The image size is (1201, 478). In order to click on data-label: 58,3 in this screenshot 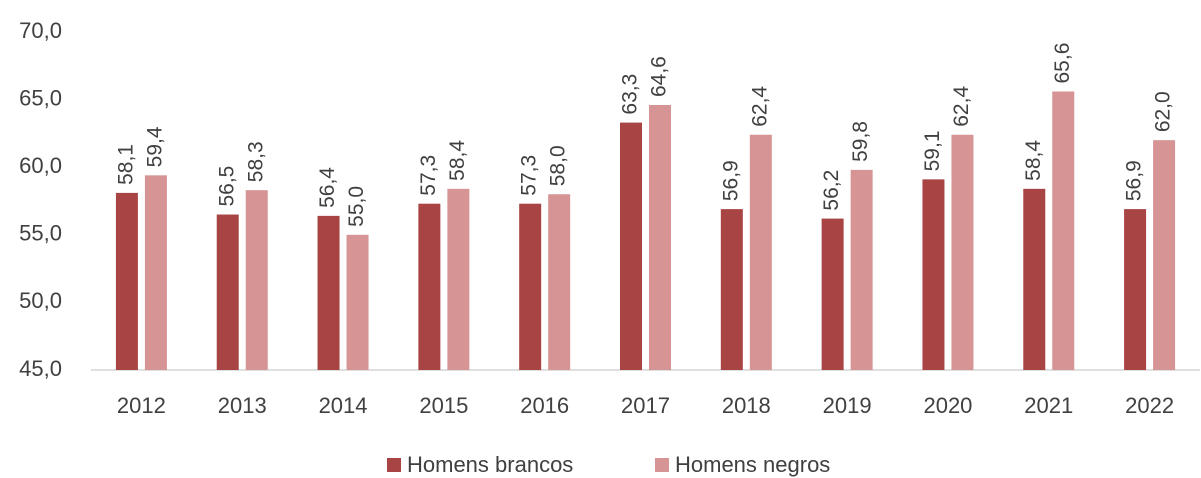, I will do `click(255, 161)`.